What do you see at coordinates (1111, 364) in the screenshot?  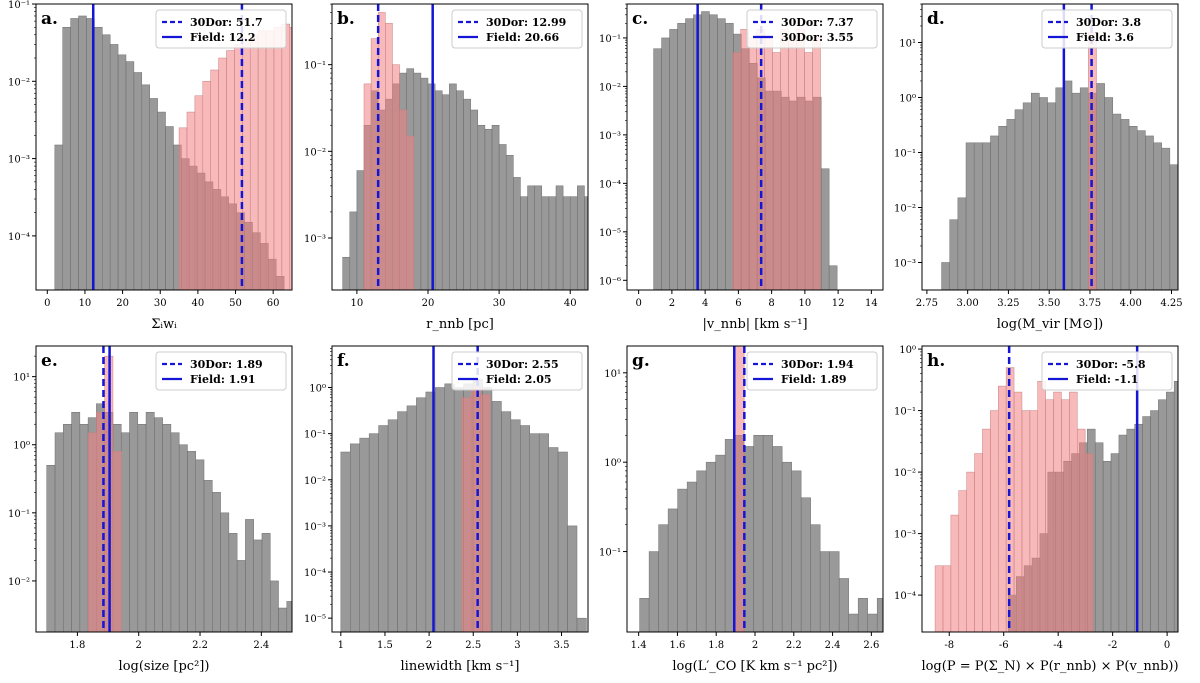 I see `legend-label: 30Dor: -5.8` at bounding box center [1111, 364].